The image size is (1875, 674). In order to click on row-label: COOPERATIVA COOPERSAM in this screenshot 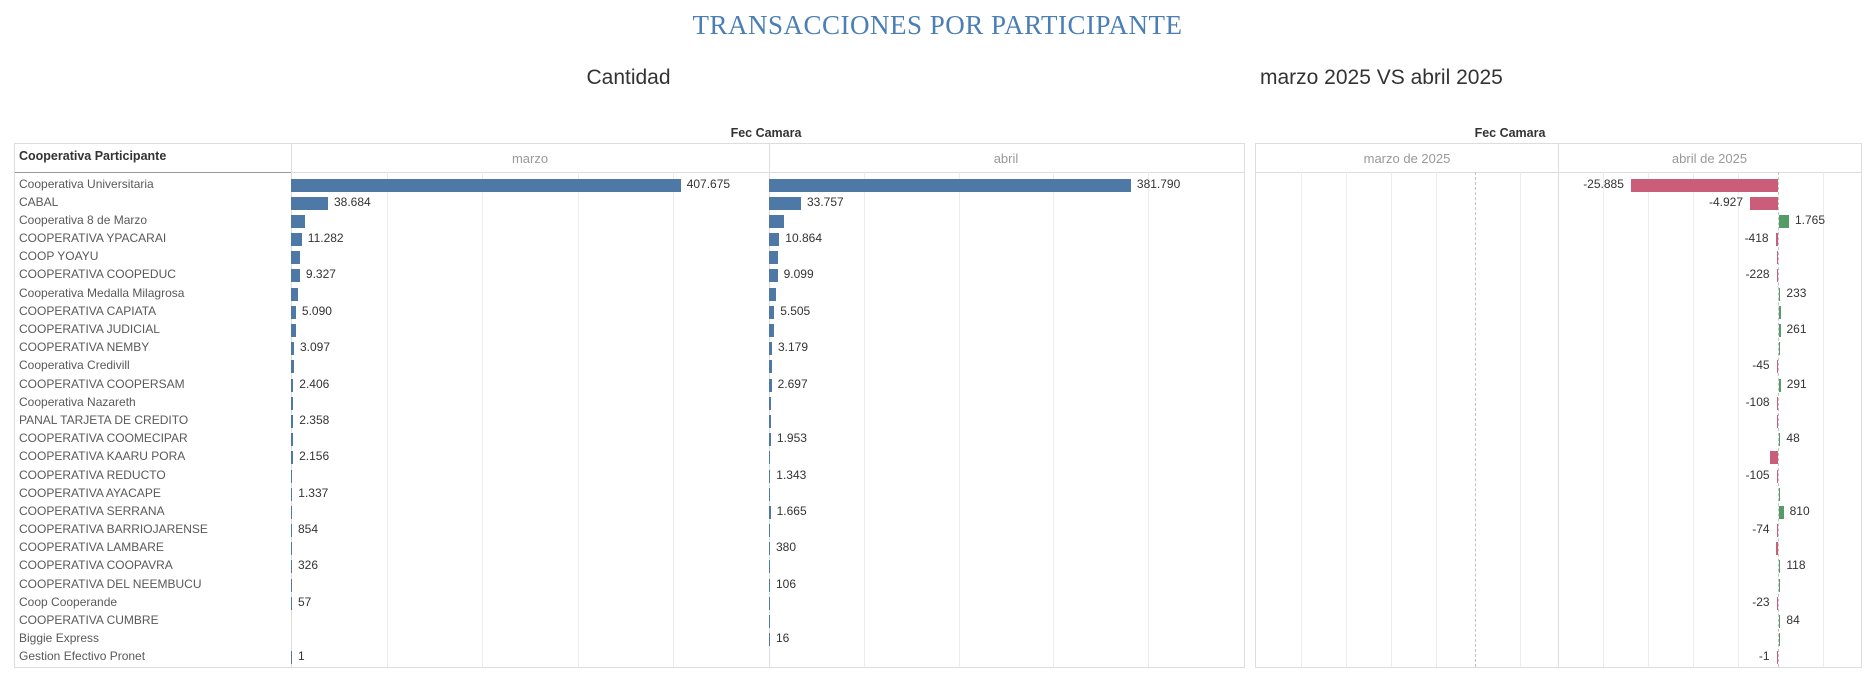, I will do `click(102, 383)`.